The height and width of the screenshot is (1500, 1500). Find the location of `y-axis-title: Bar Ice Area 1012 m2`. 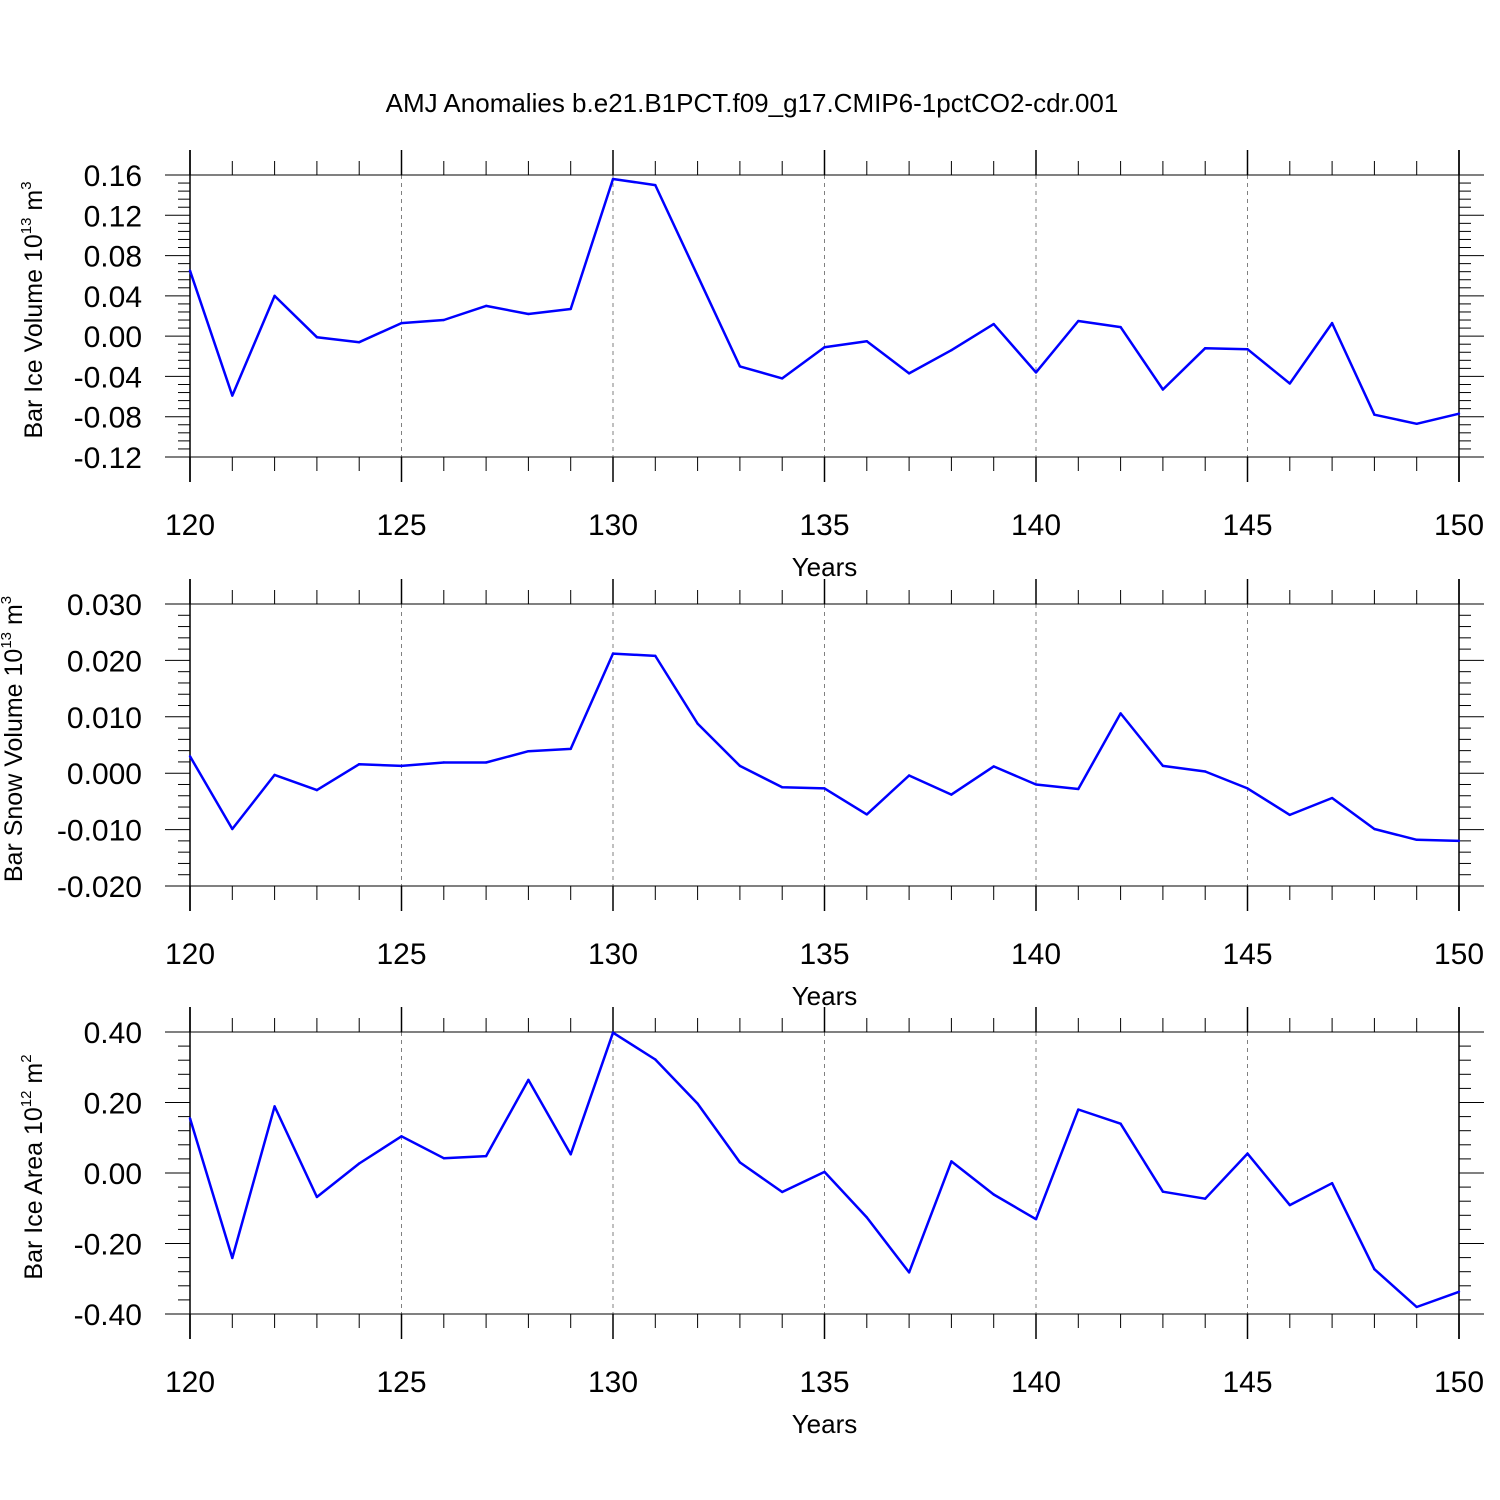

y-axis-title: Bar Ice Area 1012 m2 is located at coordinates (33, 1166).